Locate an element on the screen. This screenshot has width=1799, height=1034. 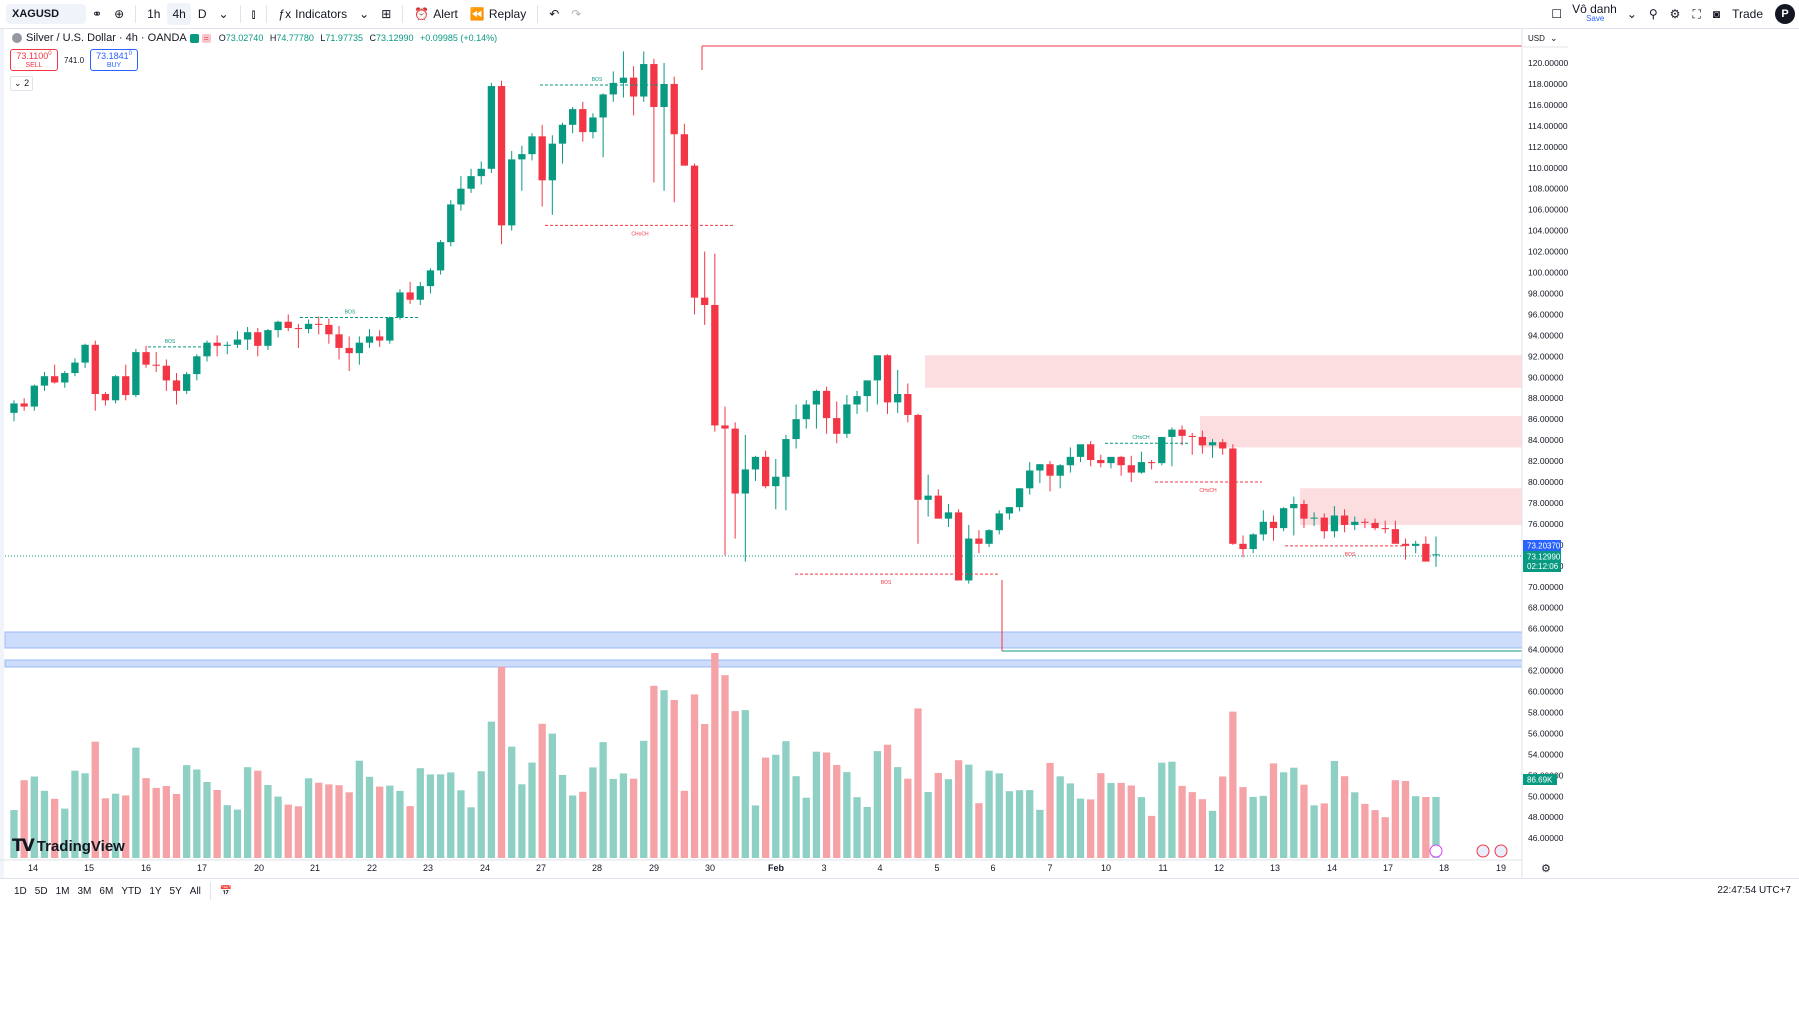
range-6m: 6M is located at coordinates (106, 891).